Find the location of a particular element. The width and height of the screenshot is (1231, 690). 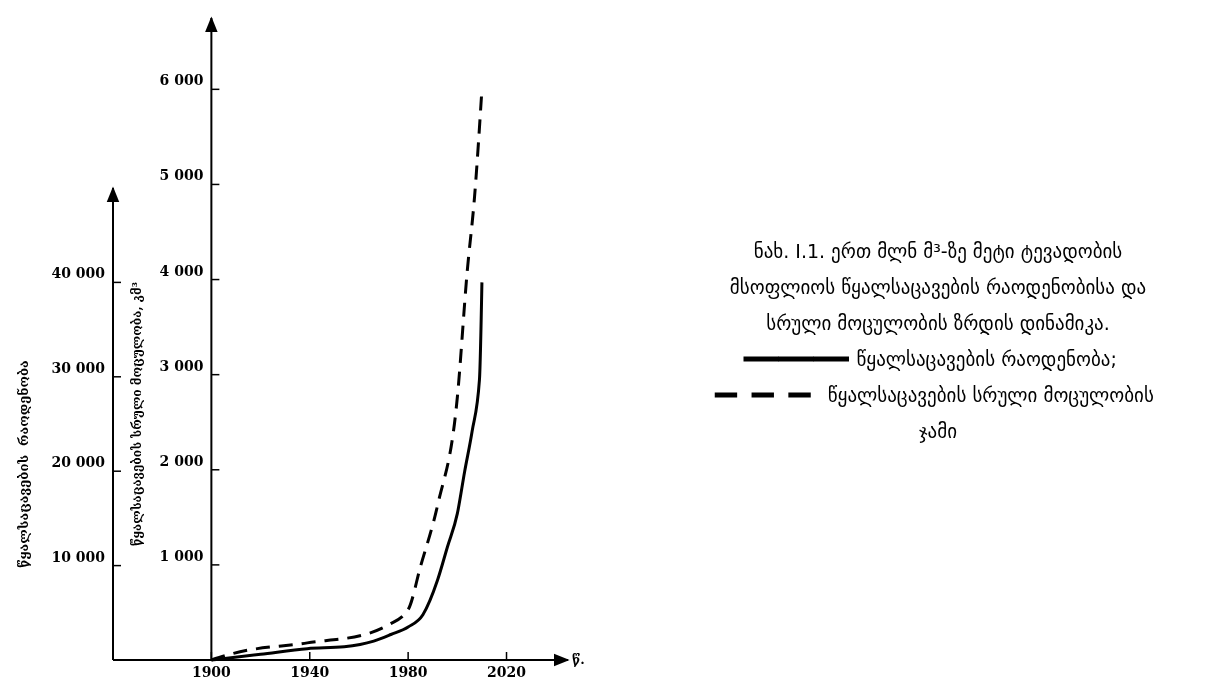

x-tick-label: 1940 is located at coordinates (310, 672).